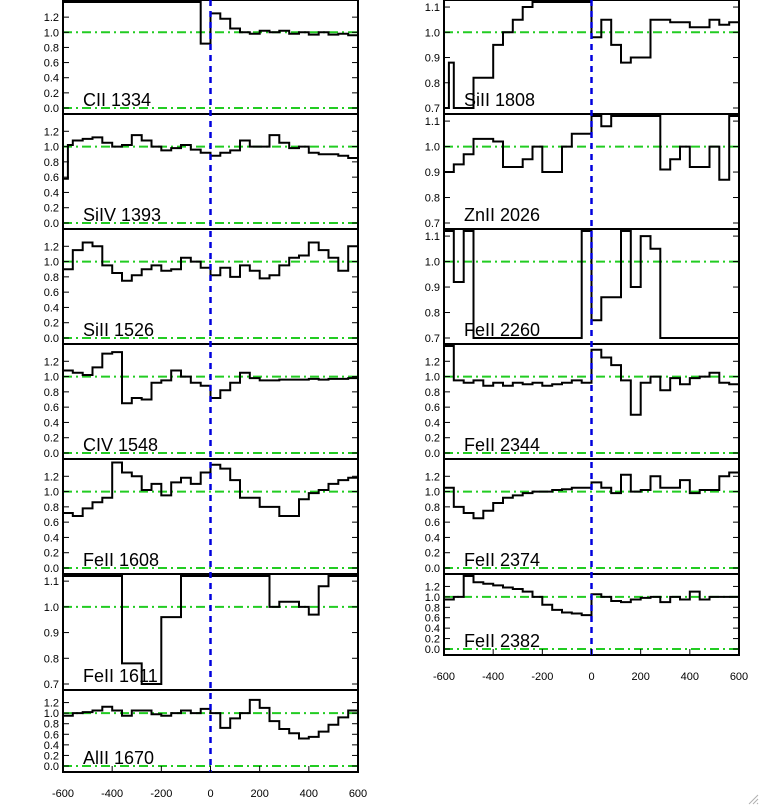  Describe the element at coordinates (118, 330) in the screenshot. I see `ion-label: SiII 1526` at that location.